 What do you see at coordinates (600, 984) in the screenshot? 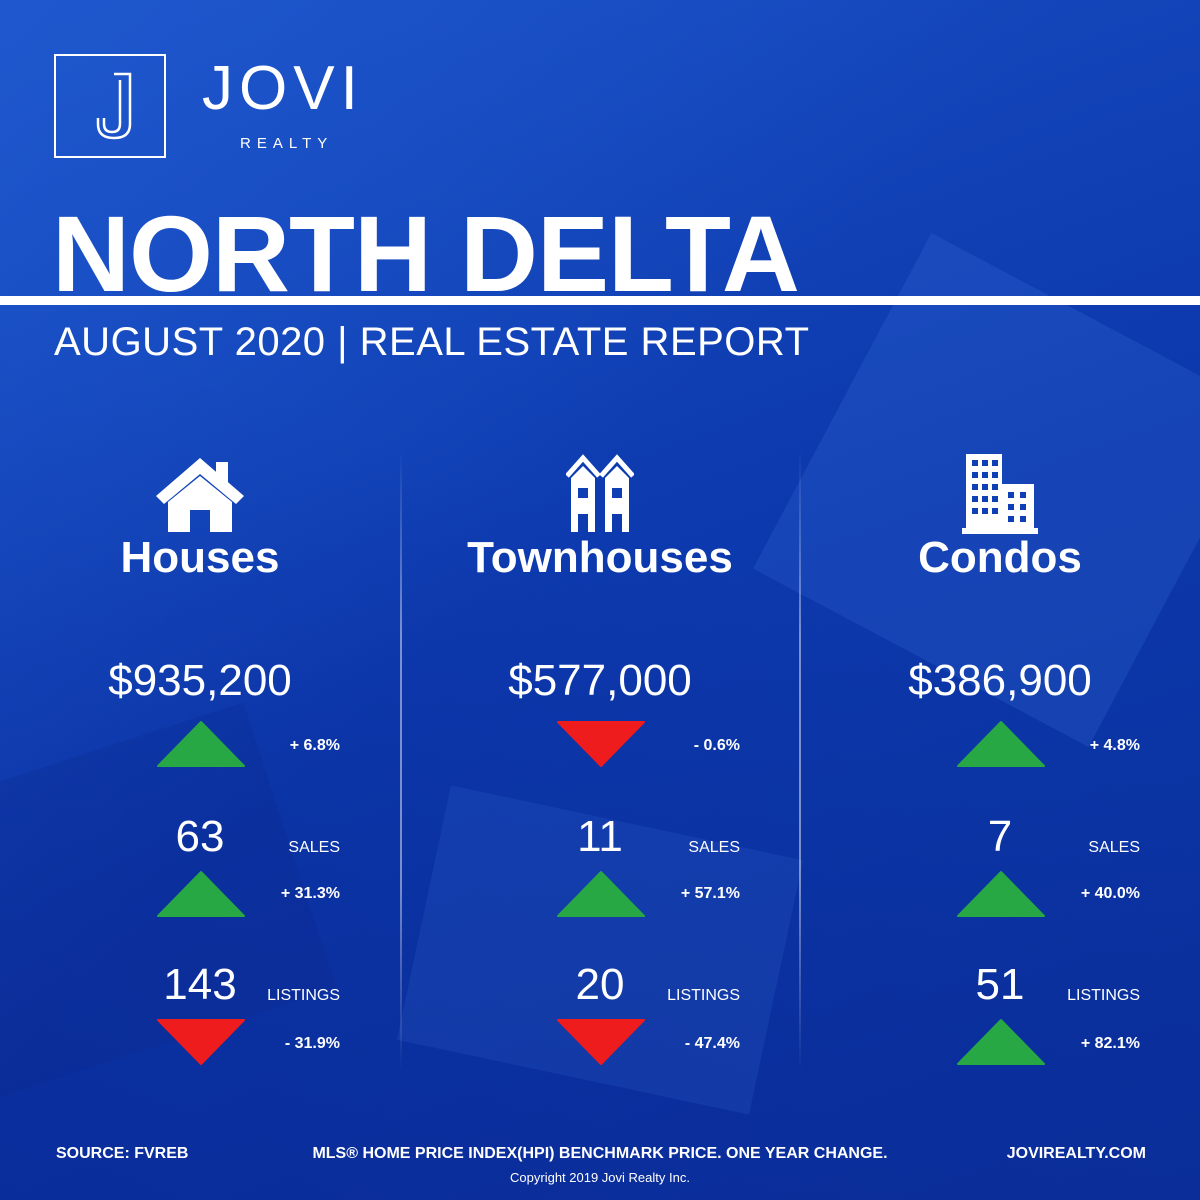
I see `listings-count: 20` at bounding box center [600, 984].